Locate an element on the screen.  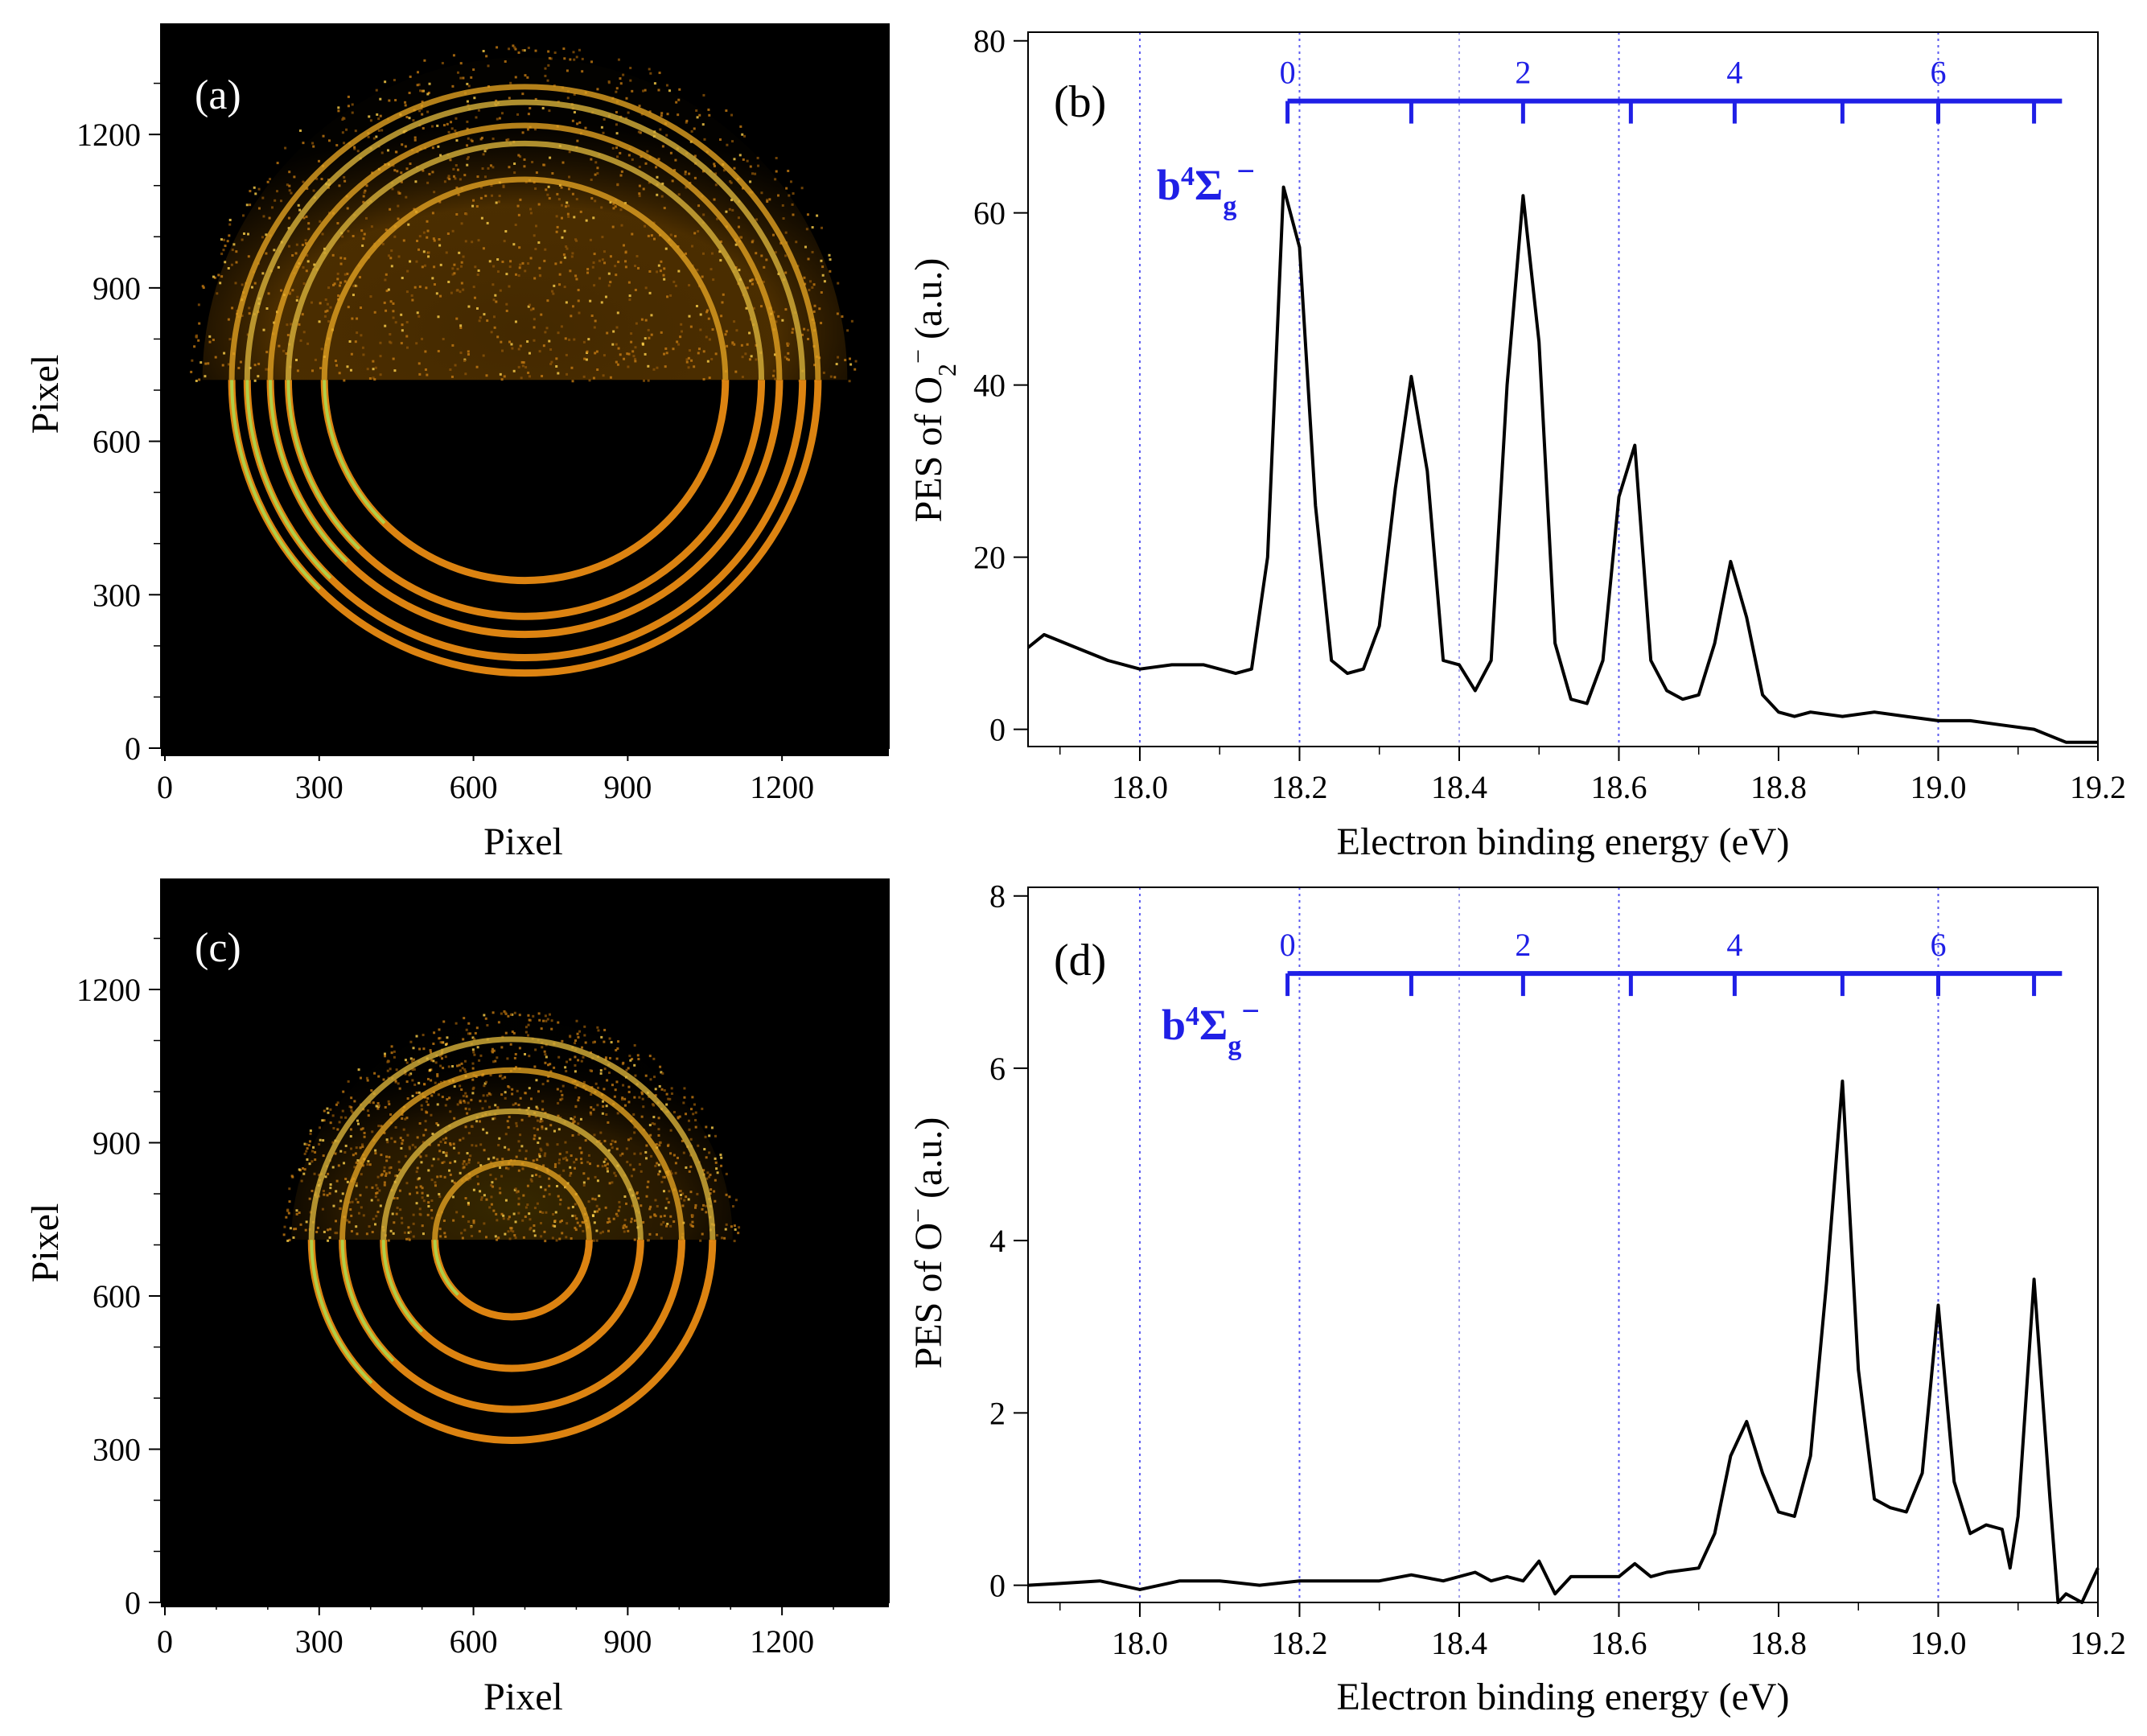
y-tick-label: 2 is located at coordinates (997, 1413).